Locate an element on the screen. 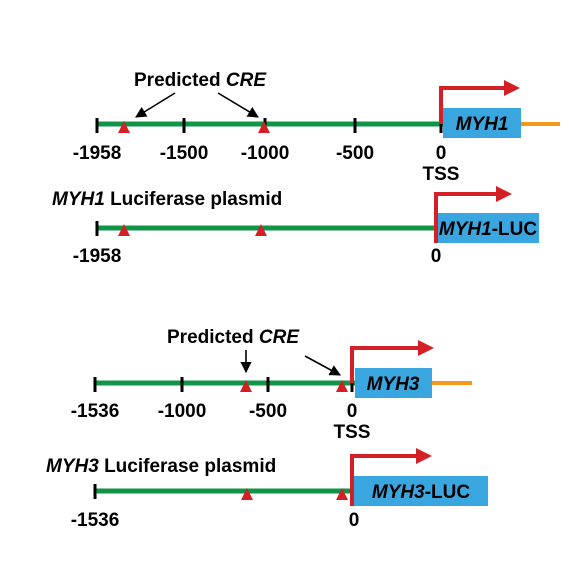 This screenshot has height=567, width=569. myh3-tick-label: -1000 is located at coordinates (182, 411).